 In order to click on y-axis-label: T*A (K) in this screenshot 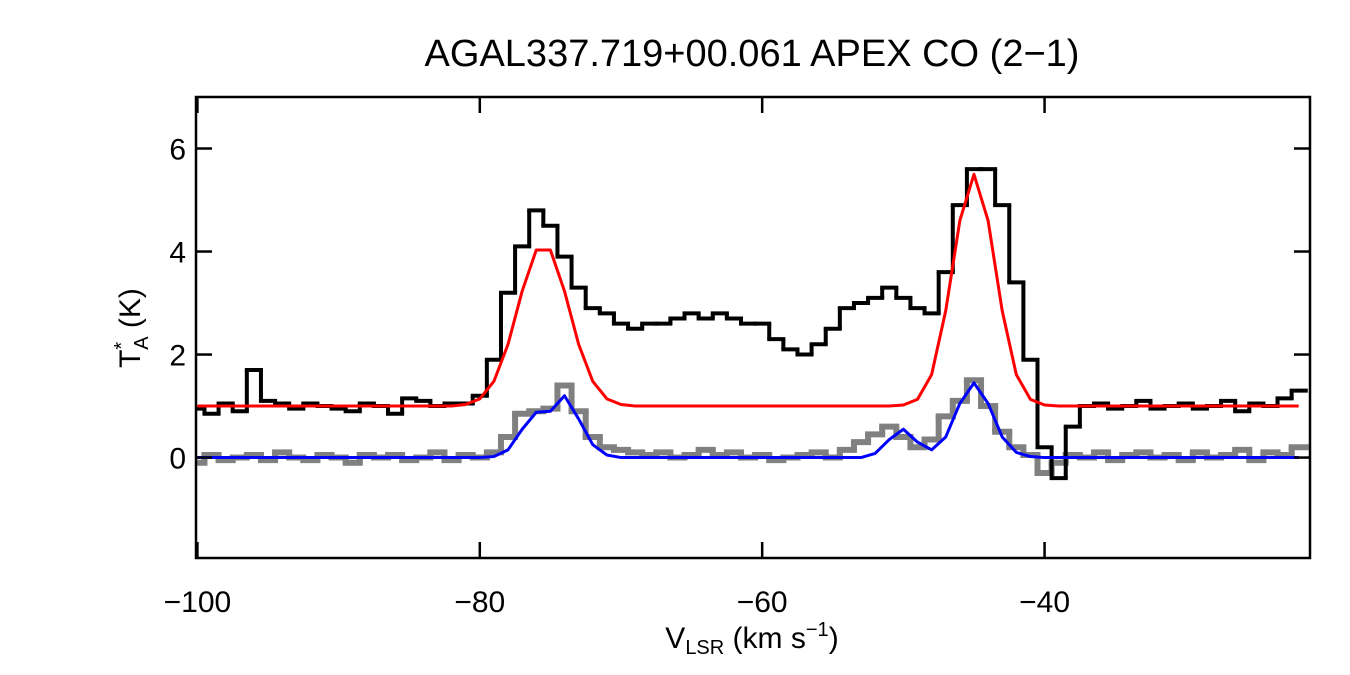, I will do `click(132, 328)`.